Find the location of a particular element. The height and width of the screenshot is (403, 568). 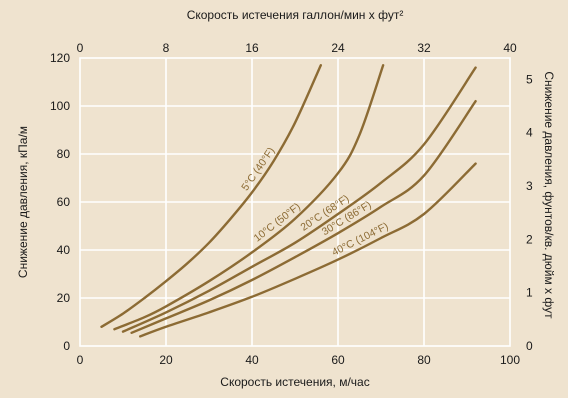

top-axis-title: Скорость истечения галлон/мин x фут² is located at coordinates (295, 15).